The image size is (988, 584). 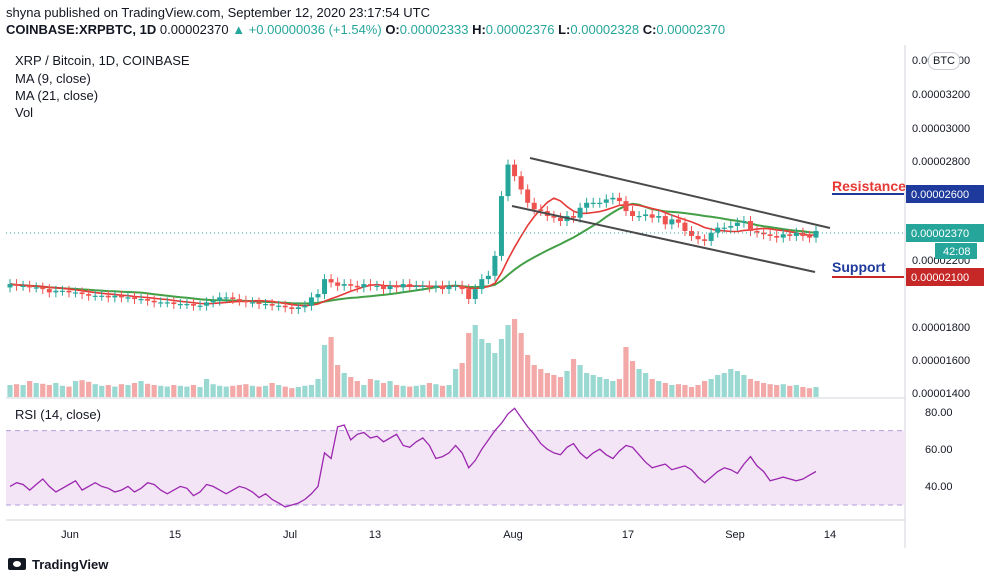 What do you see at coordinates (57, 95) in the screenshot?
I see `ma21-legend: MA (21, close)` at bounding box center [57, 95].